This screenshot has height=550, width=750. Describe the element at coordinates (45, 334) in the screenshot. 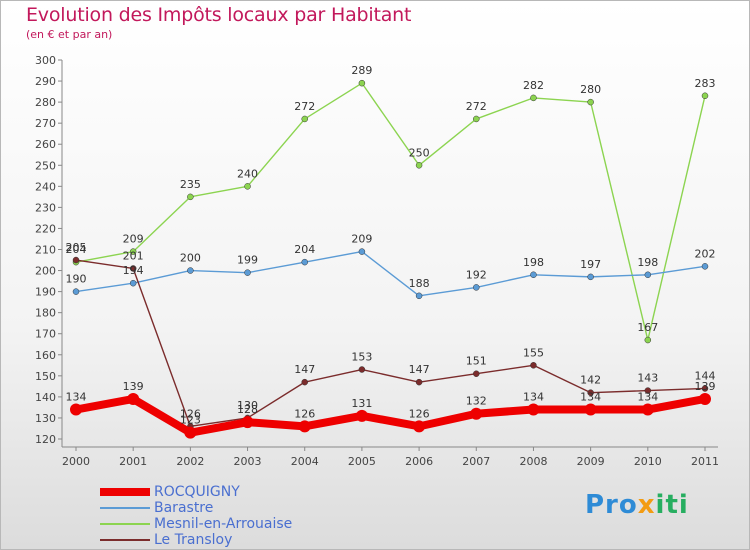

I see `y-tick-label: 170` at that location.